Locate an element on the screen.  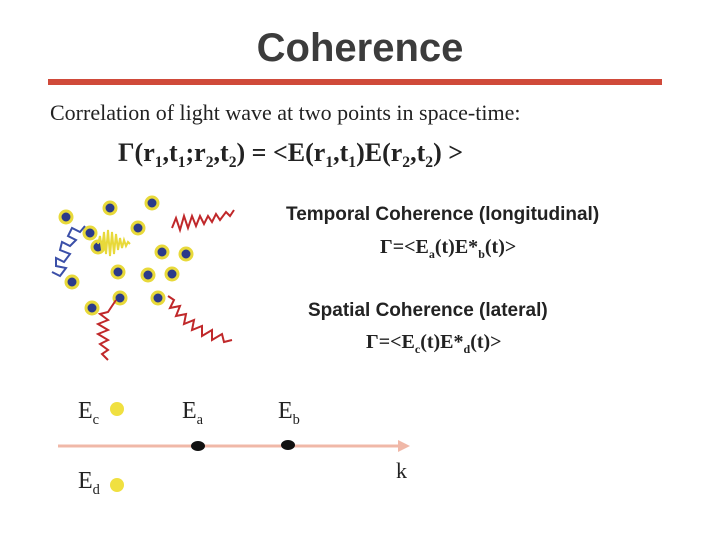
red-wave-upper is located at coordinates (203, 221).